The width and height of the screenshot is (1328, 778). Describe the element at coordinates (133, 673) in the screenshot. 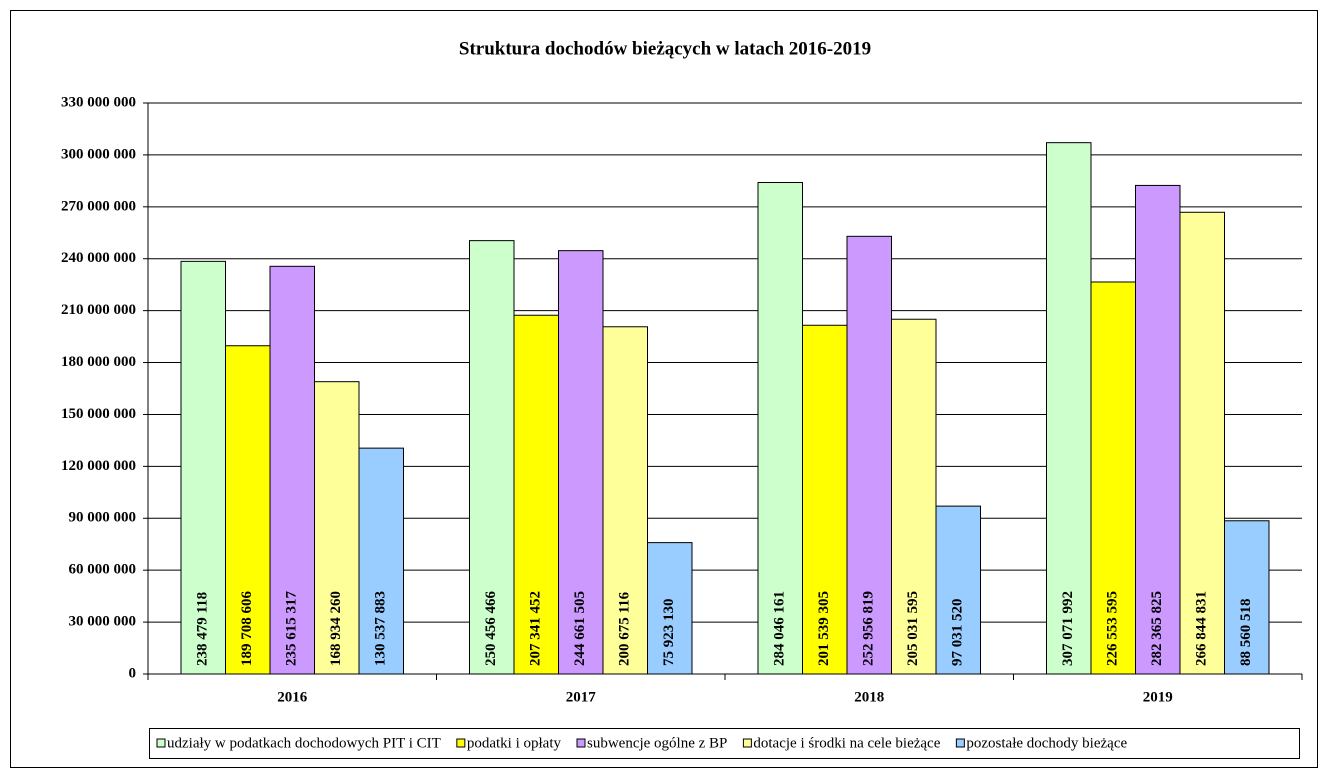

I see `y-tick-label: 0` at that location.